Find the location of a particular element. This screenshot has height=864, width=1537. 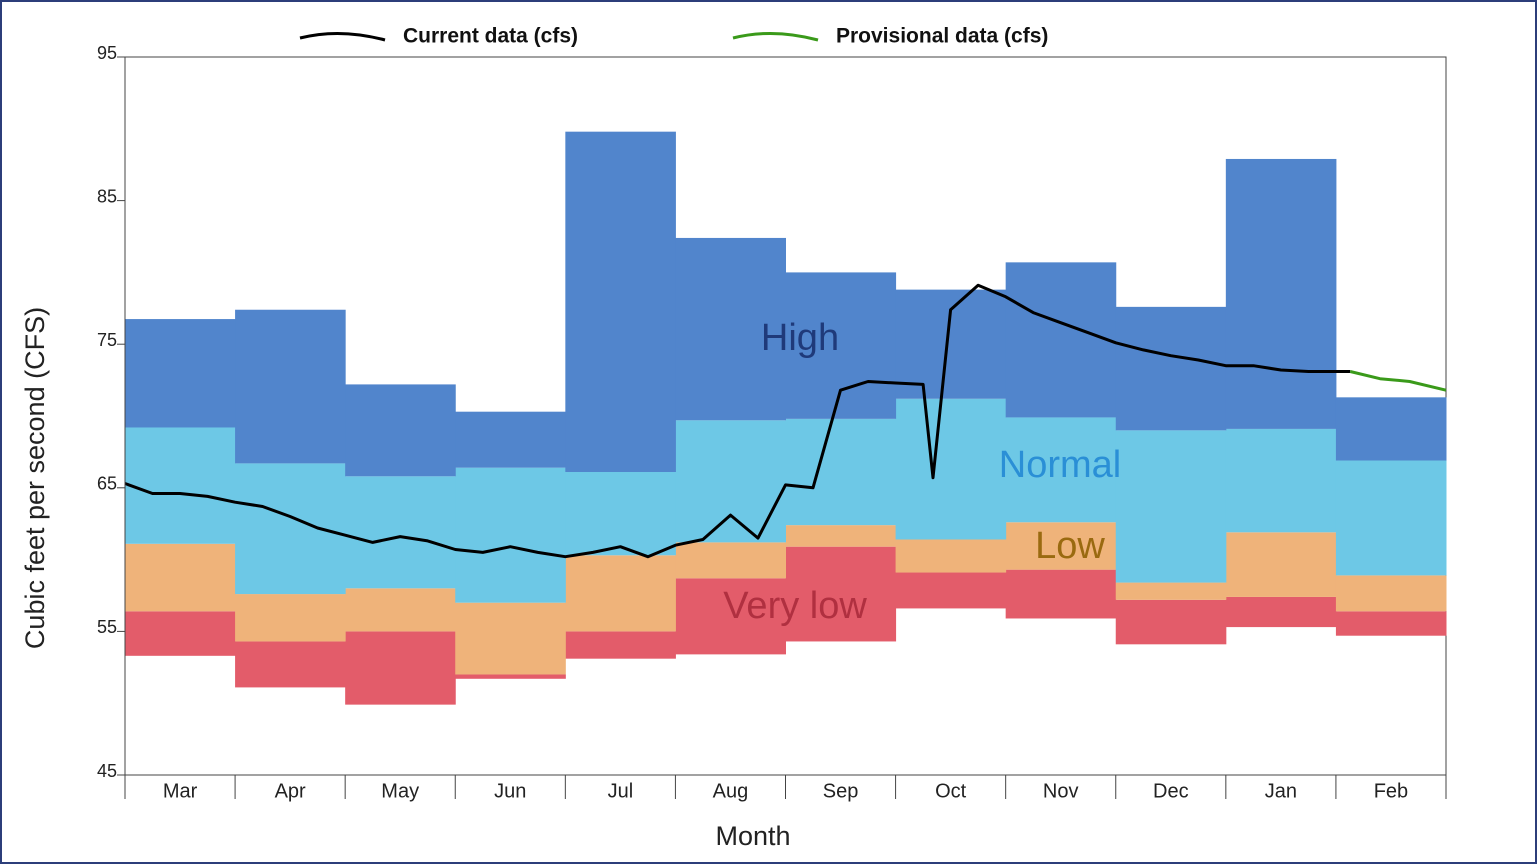

x-axis-label: Month is located at coordinates (752, 836).